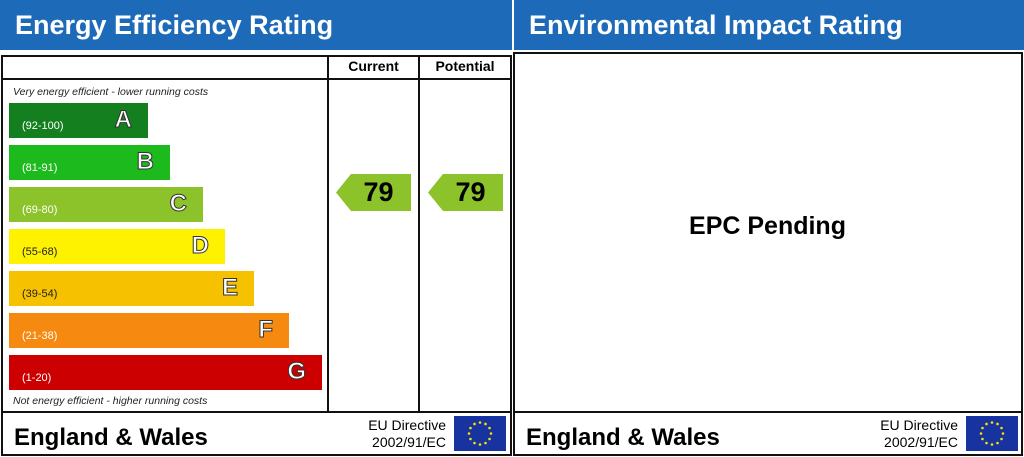  What do you see at coordinates (767, 226) in the screenshot?
I see `epc-pending: EPC Pending` at bounding box center [767, 226].